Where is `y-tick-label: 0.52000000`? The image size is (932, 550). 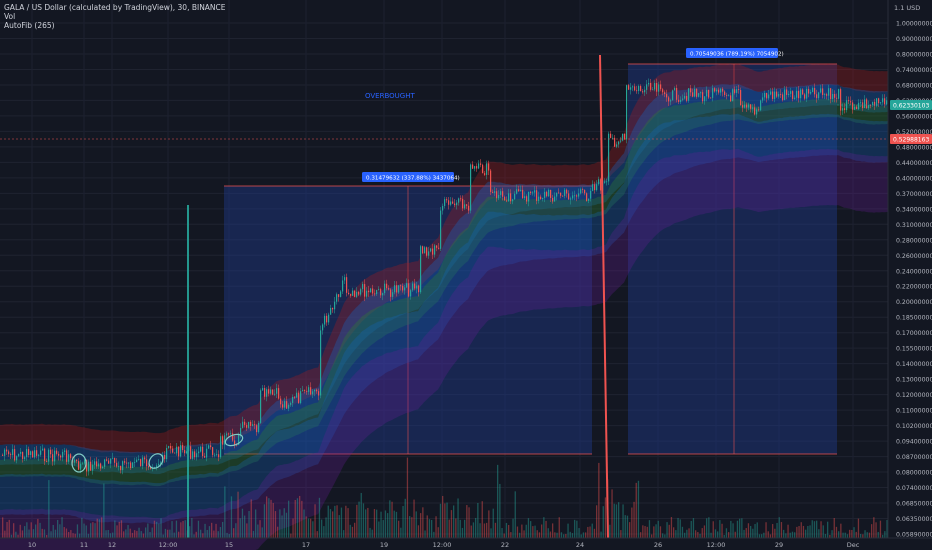
y-tick-label: 0.52000000 is located at coordinates (914, 132).